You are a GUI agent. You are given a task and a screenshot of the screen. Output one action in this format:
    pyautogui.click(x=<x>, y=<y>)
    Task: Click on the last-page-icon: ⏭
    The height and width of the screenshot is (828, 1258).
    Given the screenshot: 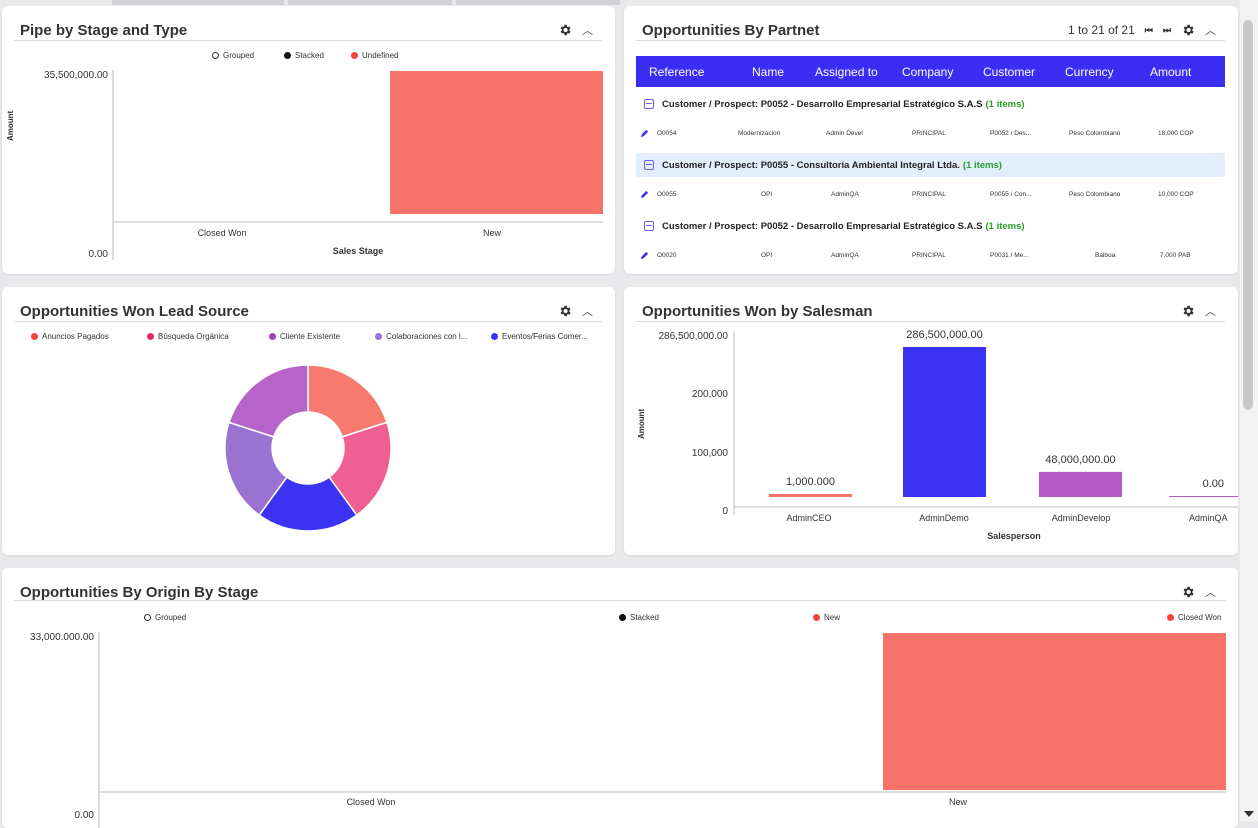 What is the action you would take?
    pyautogui.click(x=1166, y=29)
    